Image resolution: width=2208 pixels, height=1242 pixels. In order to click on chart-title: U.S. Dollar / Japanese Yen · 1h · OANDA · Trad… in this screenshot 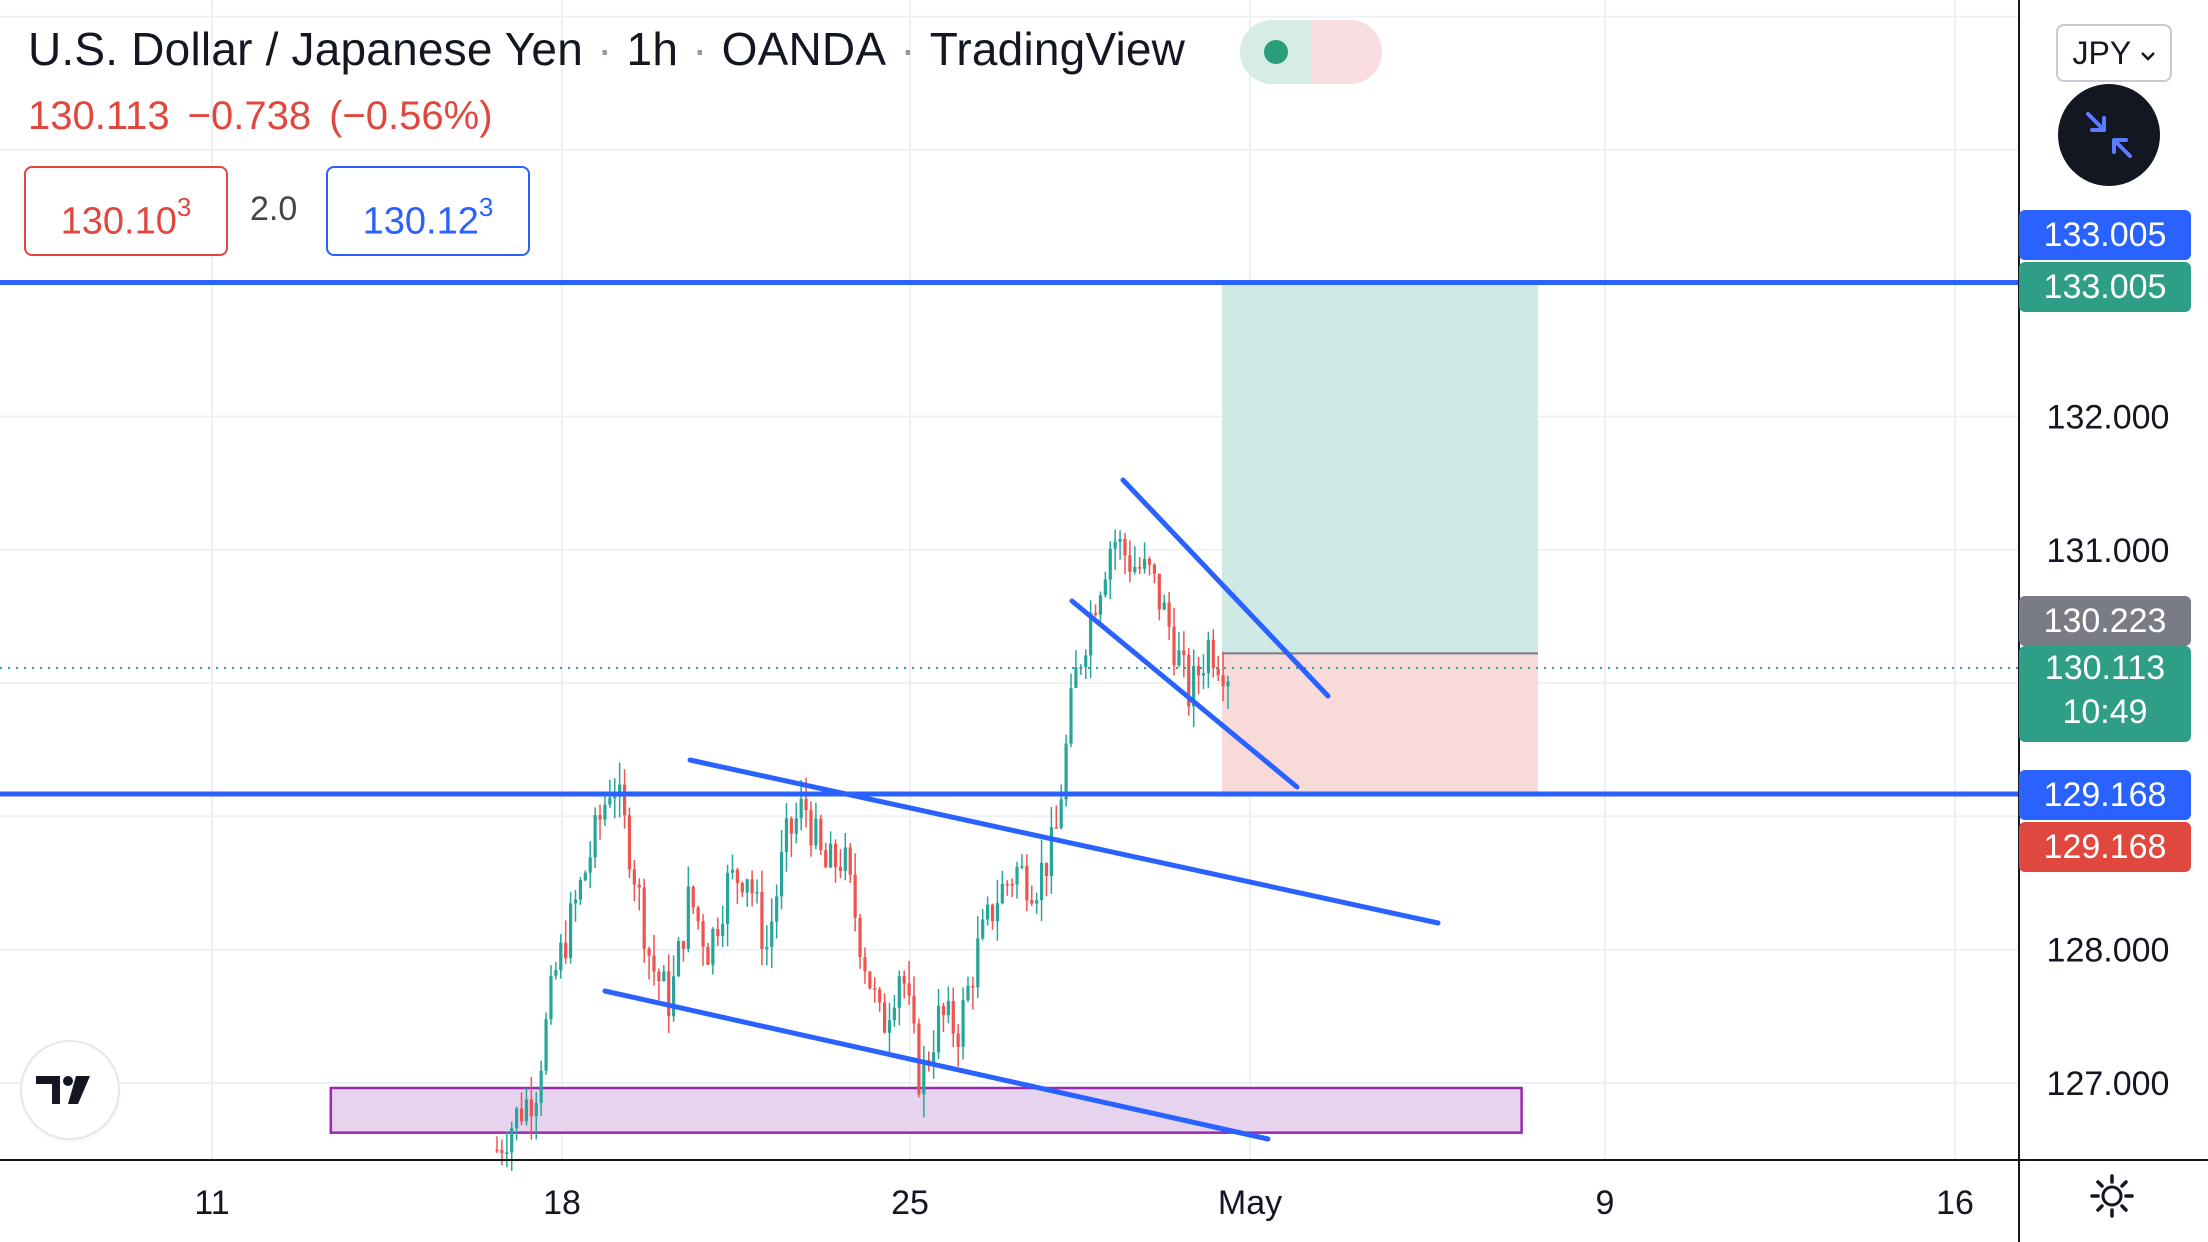, I will do `click(606, 49)`.